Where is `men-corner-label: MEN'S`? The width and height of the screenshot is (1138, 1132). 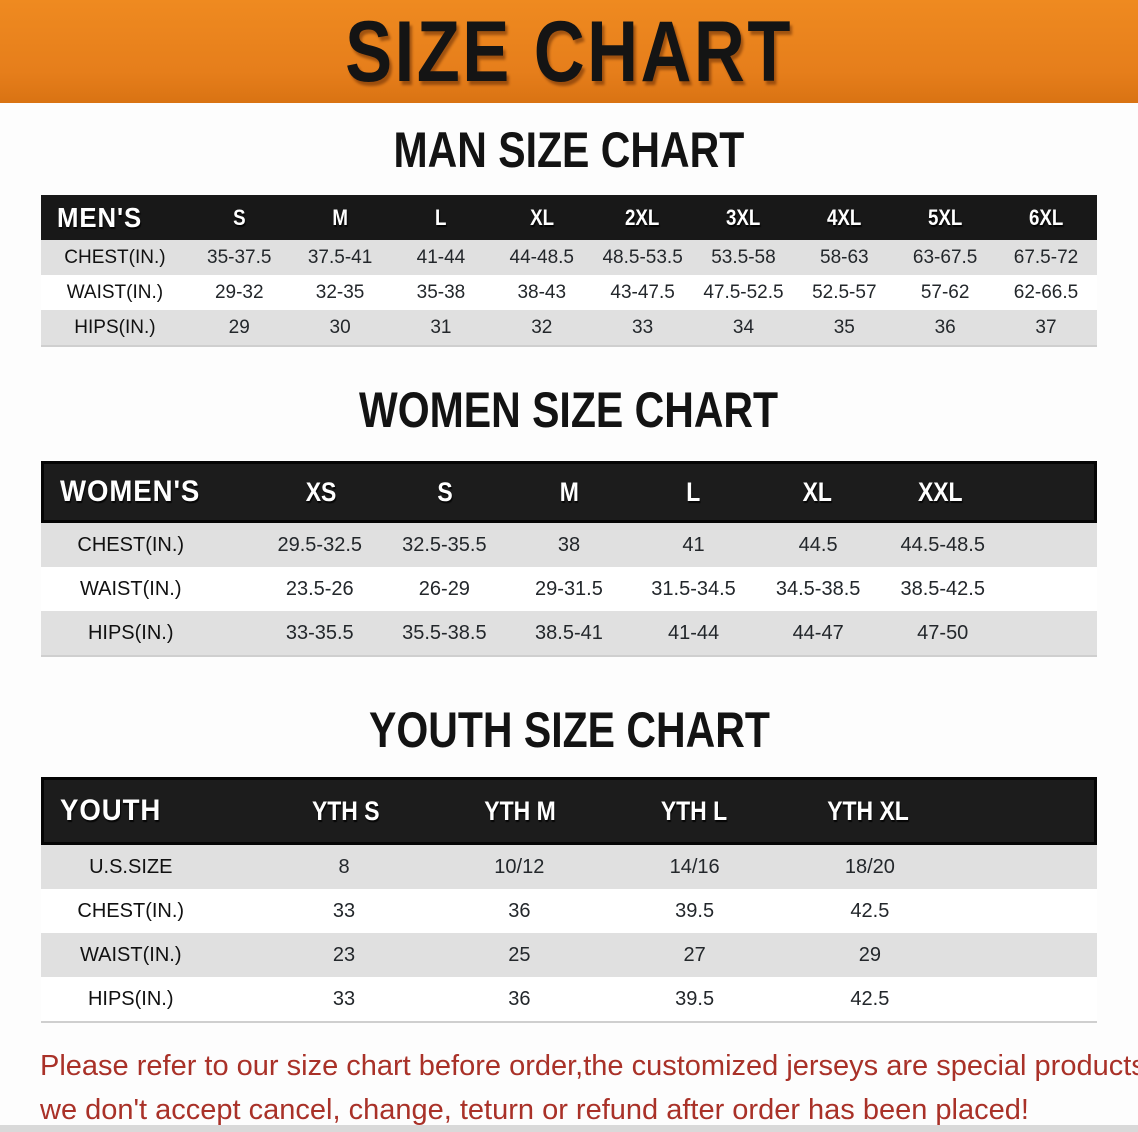
men-corner-label: MEN'S is located at coordinates (115, 218).